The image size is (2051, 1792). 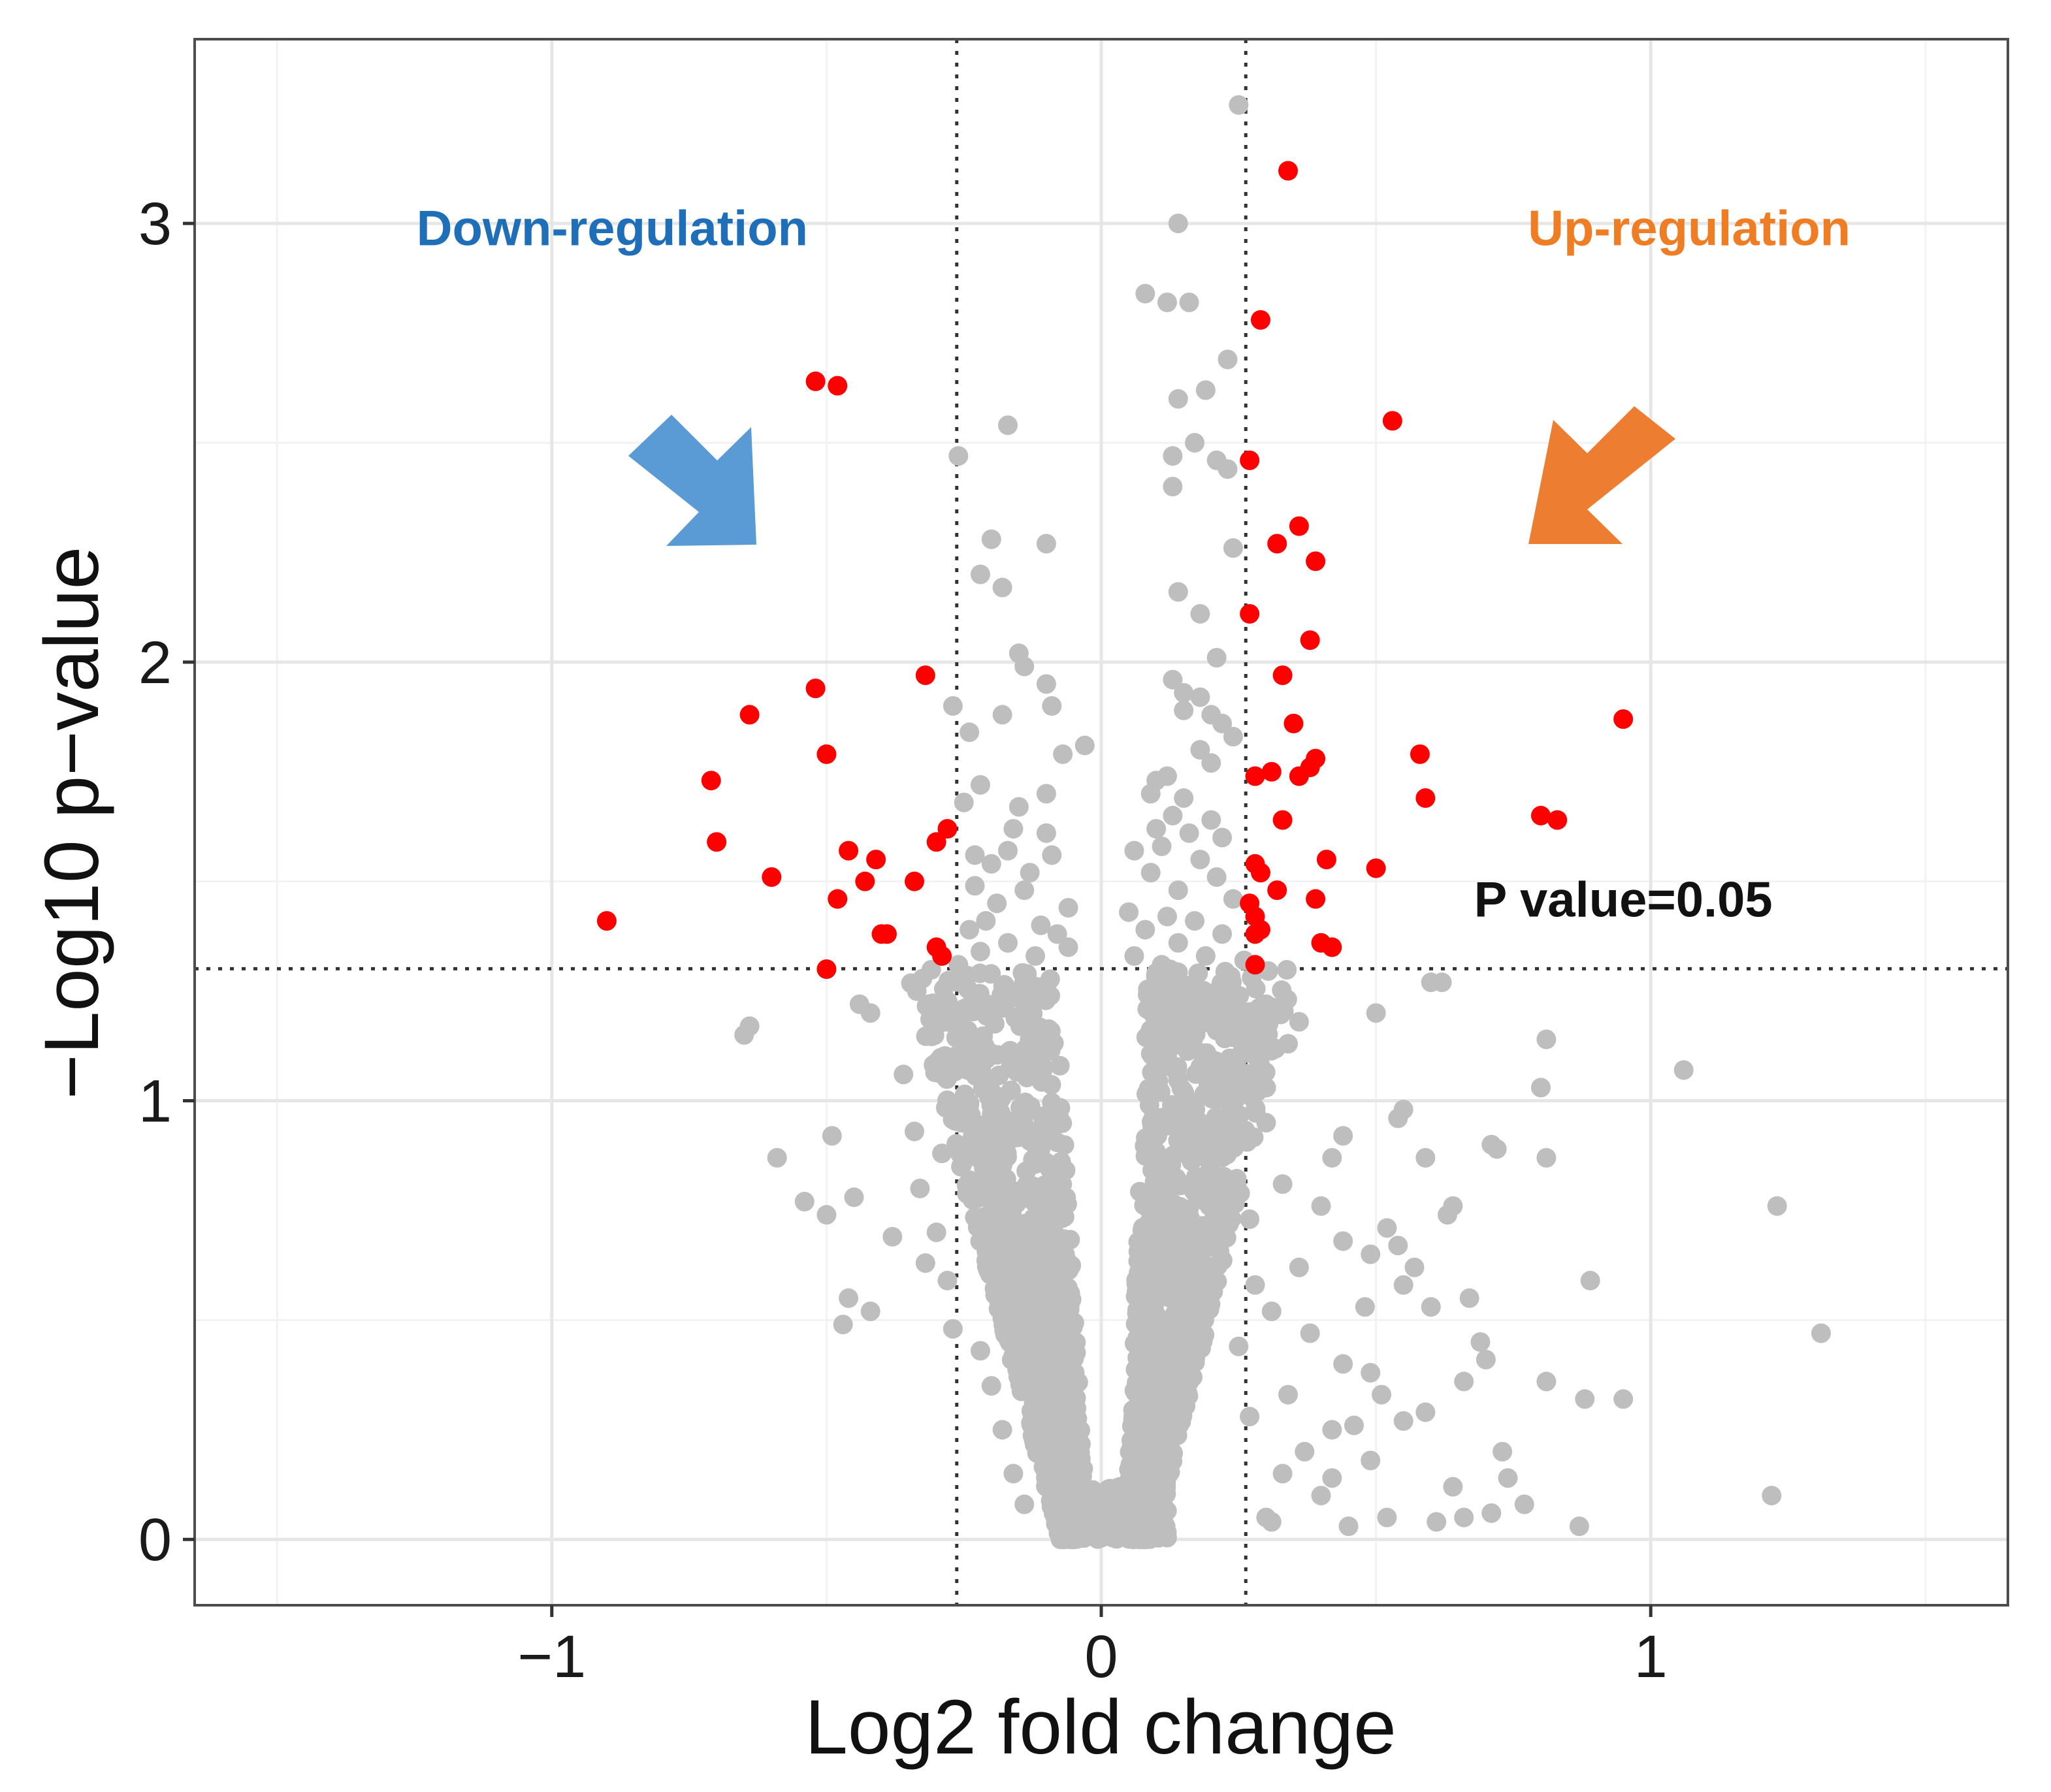 I want to click on x-tick-label: 0, so click(x=1101, y=1657).